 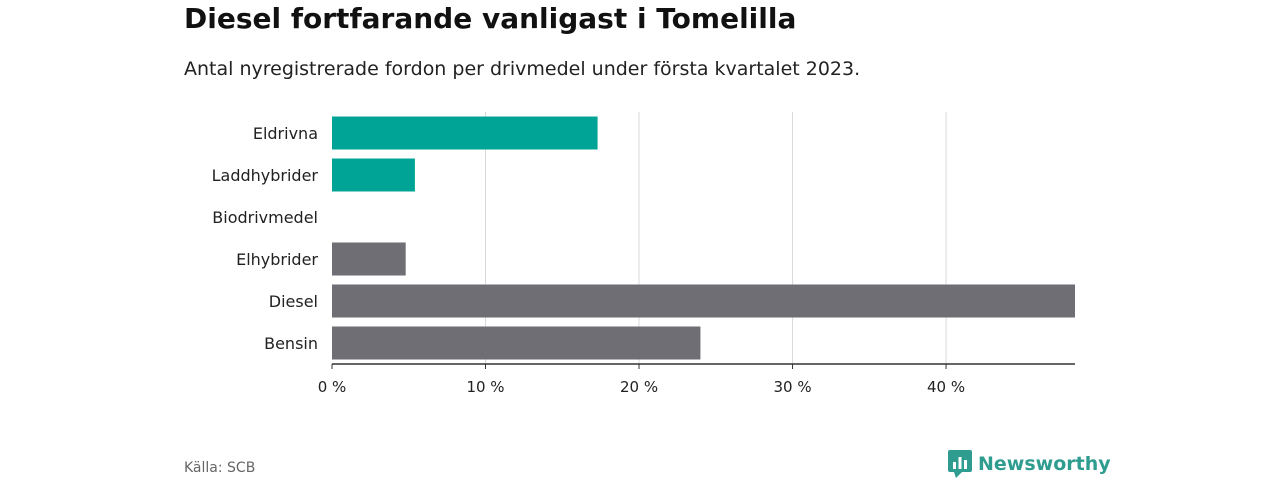 What do you see at coordinates (293, 301) in the screenshot?
I see `category-label-diesel: Diesel` at bounding box center [293, 301].